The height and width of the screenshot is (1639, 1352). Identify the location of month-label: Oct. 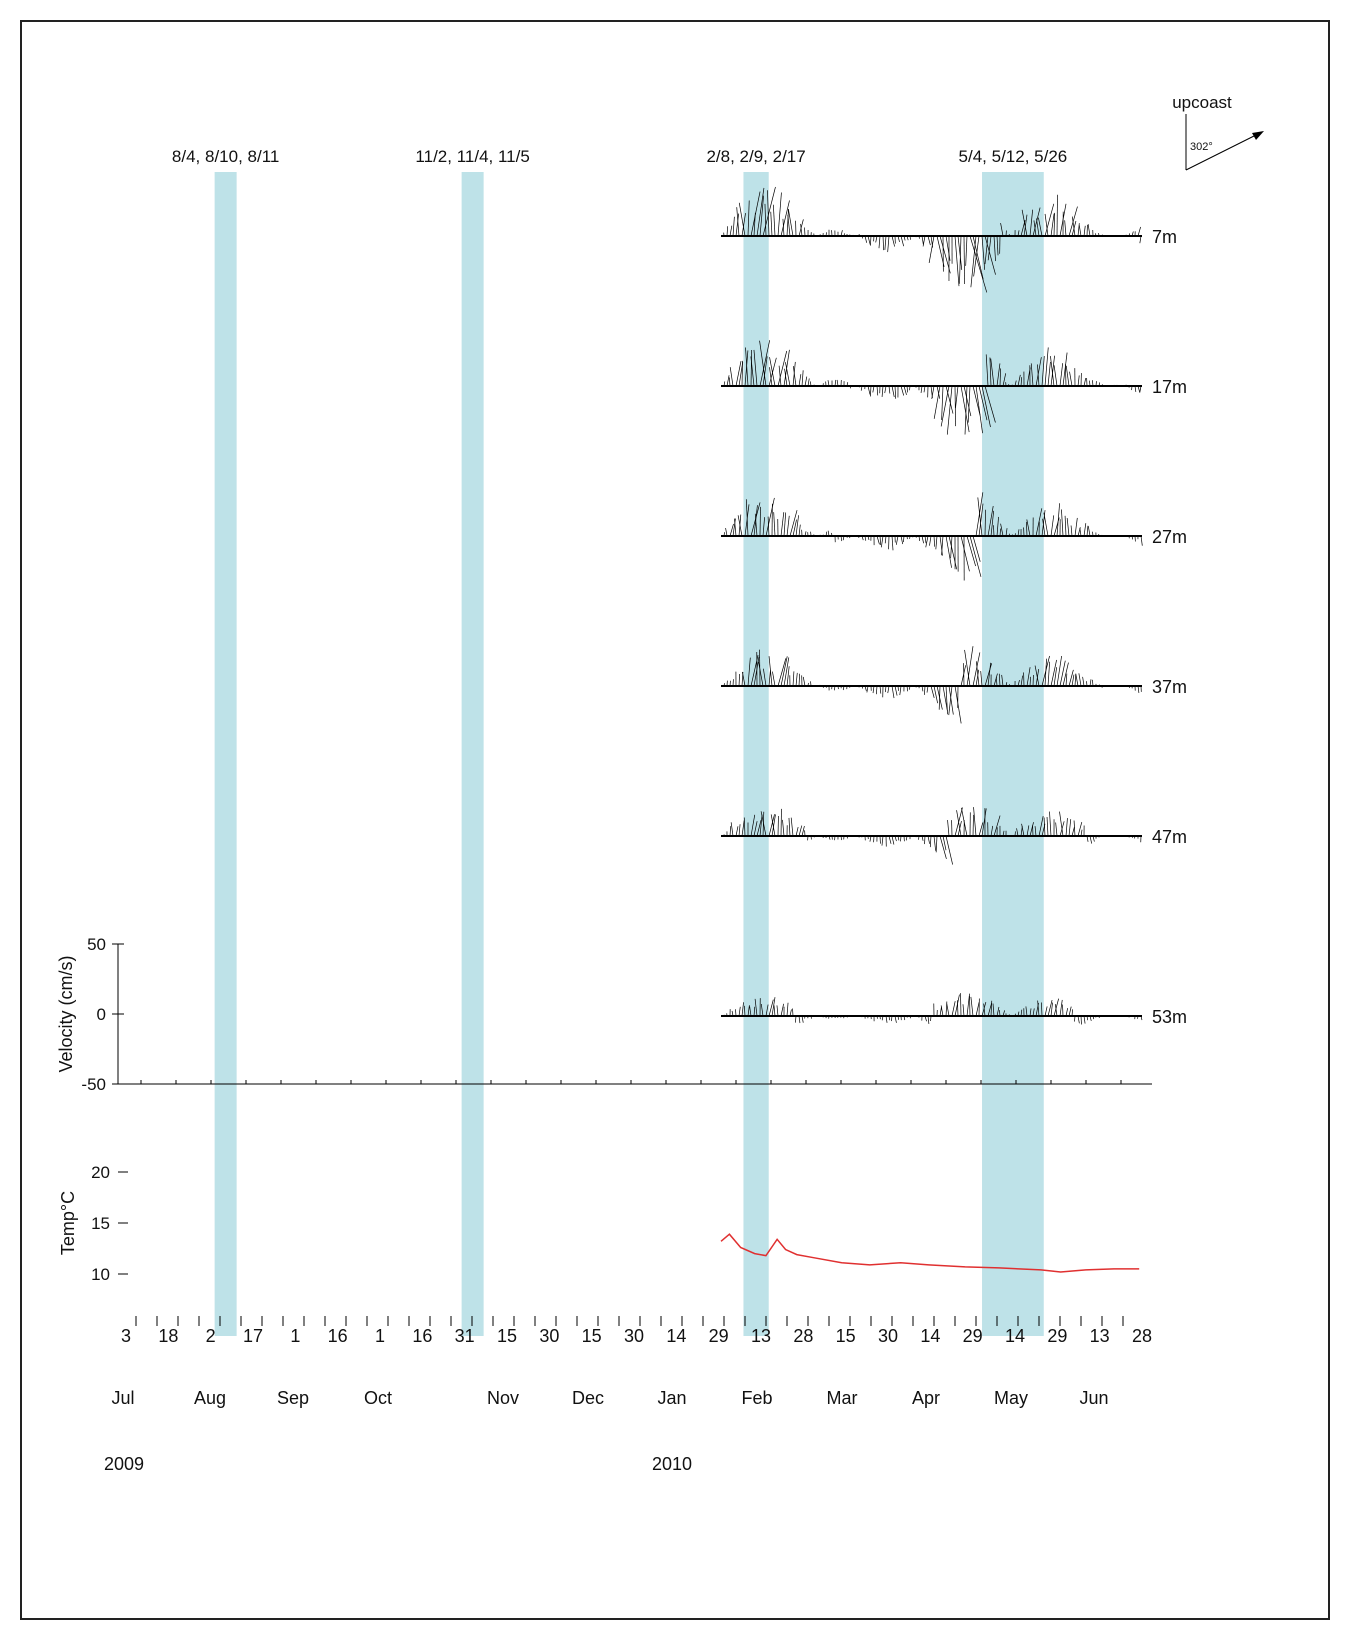
(378, 1398).